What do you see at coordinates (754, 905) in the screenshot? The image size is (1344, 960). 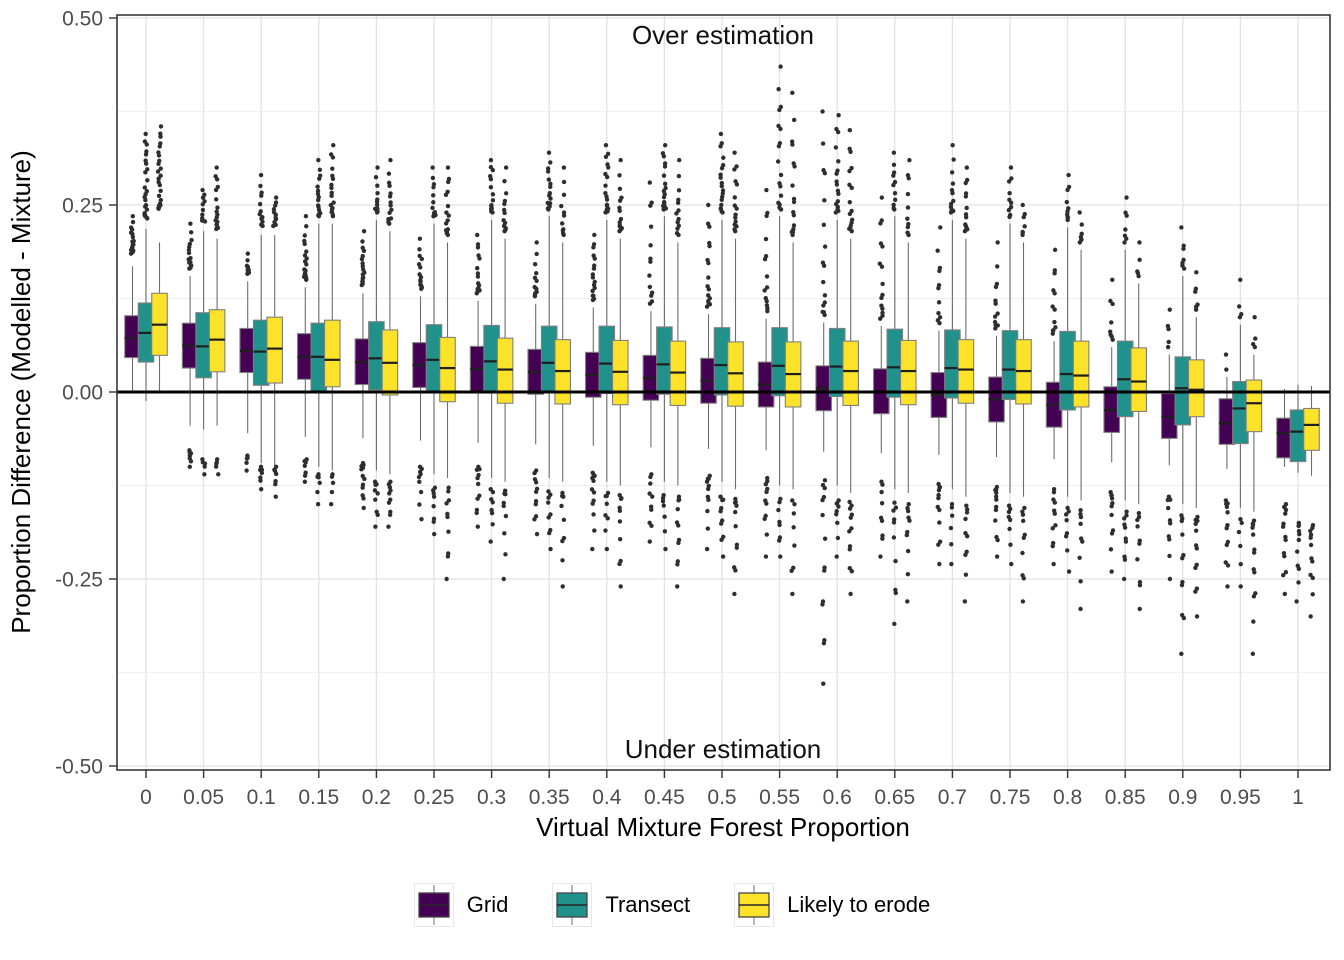 I see `legend-key-likely-to-erode` at bounding box center [754, 905].